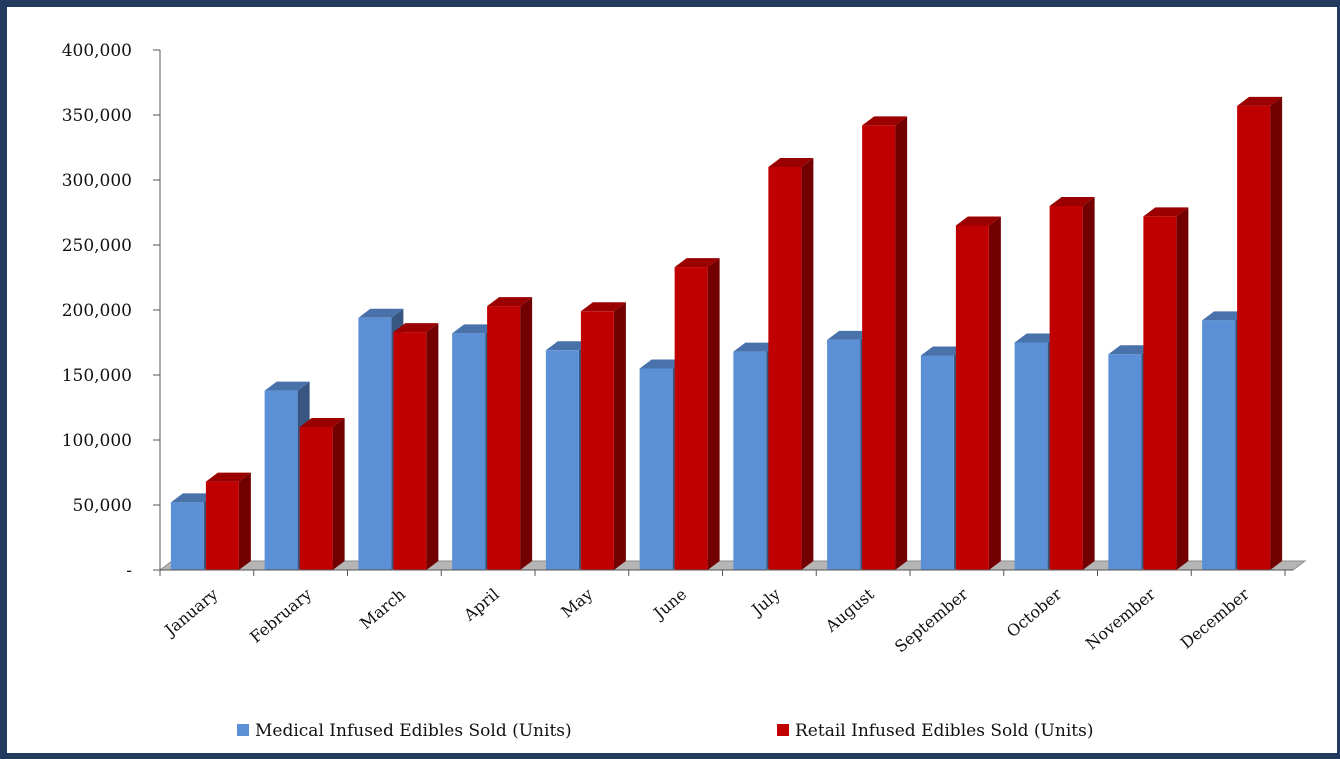 The image size is (1340, 759). I want to click on bar-retail-july, so click(791, 364).